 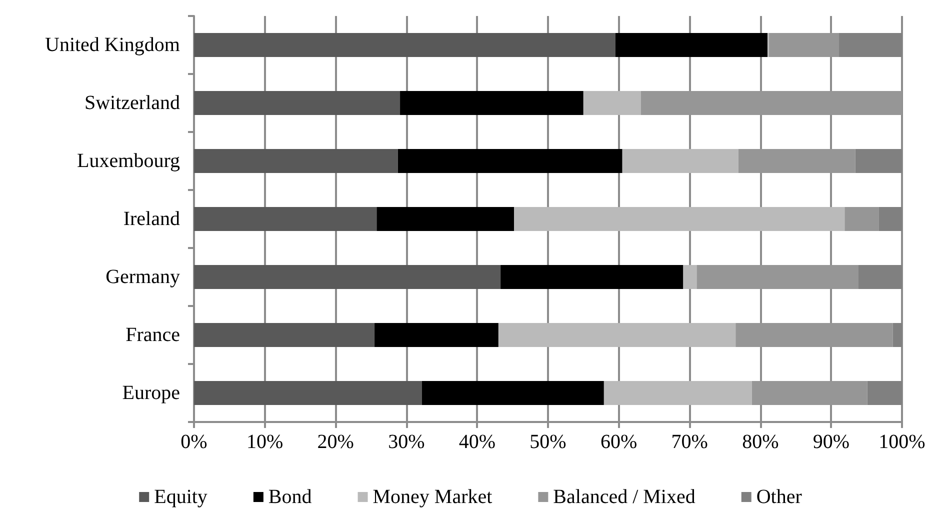 What do you see at coordinates (112, 45) in the screenshot?
I see `y-tick-label: United Kingdom` at bounding box center [112, 45].